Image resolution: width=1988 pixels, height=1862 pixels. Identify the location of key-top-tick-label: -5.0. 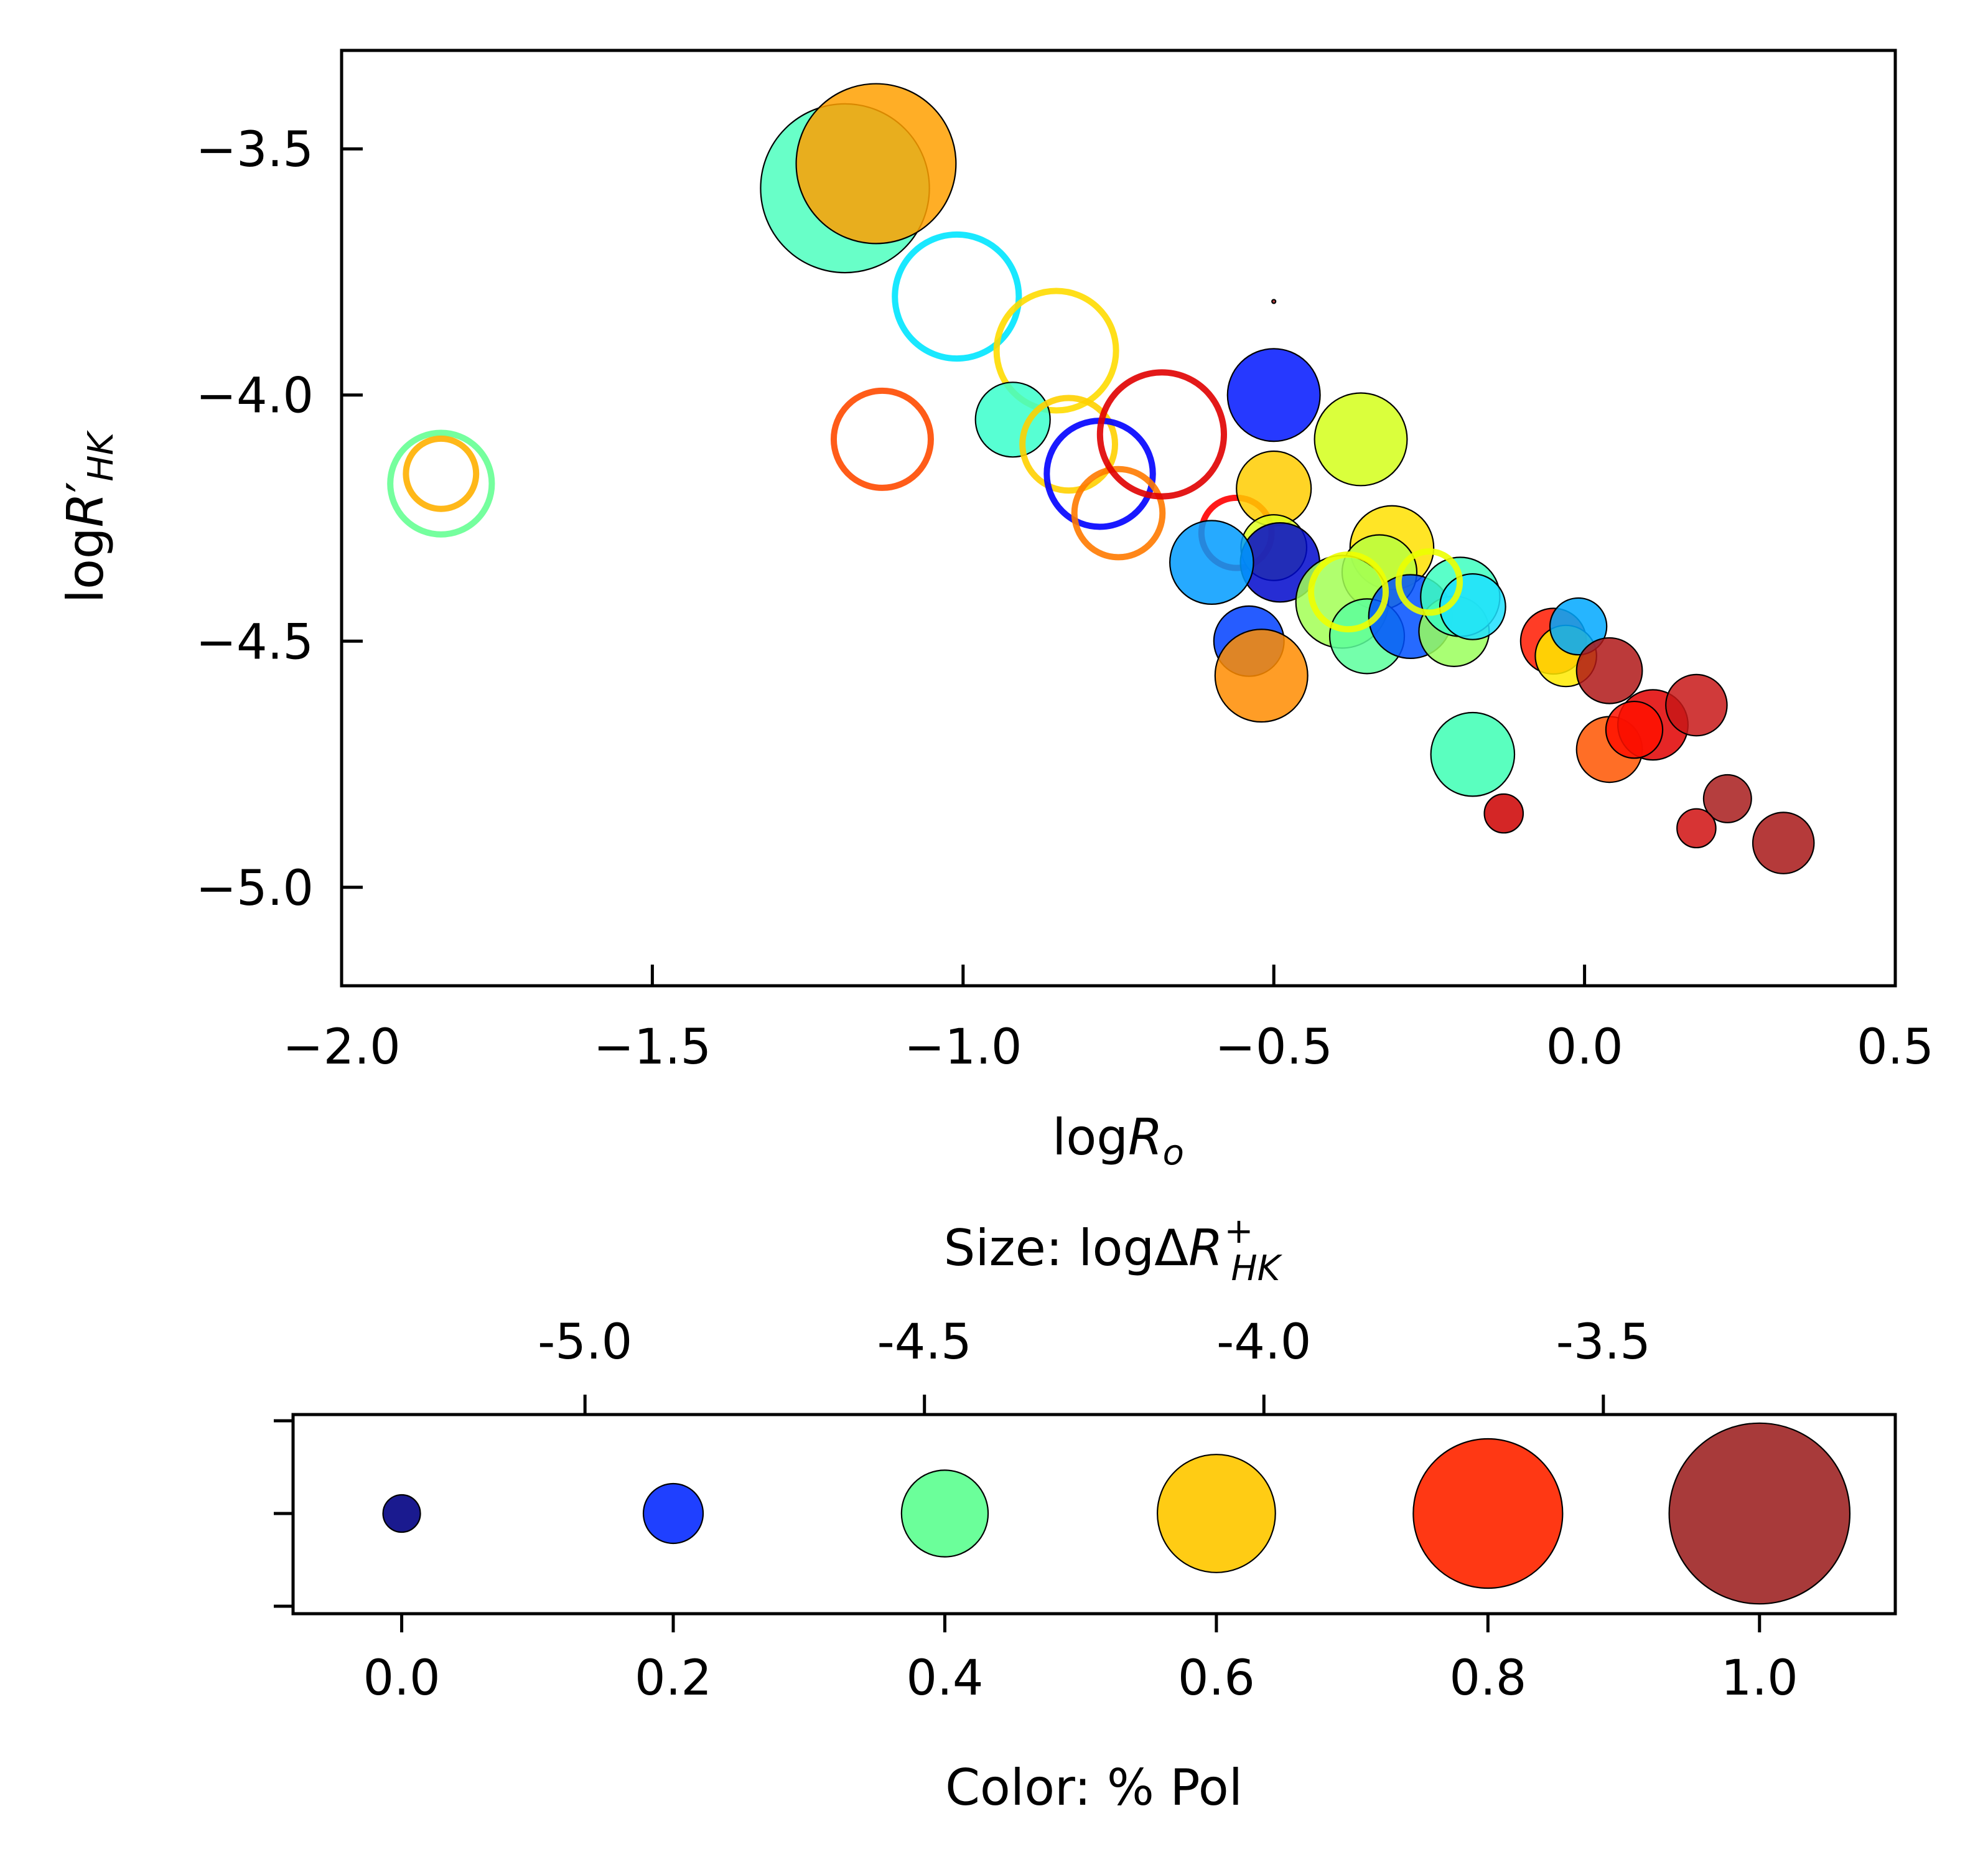
(585, 1342).